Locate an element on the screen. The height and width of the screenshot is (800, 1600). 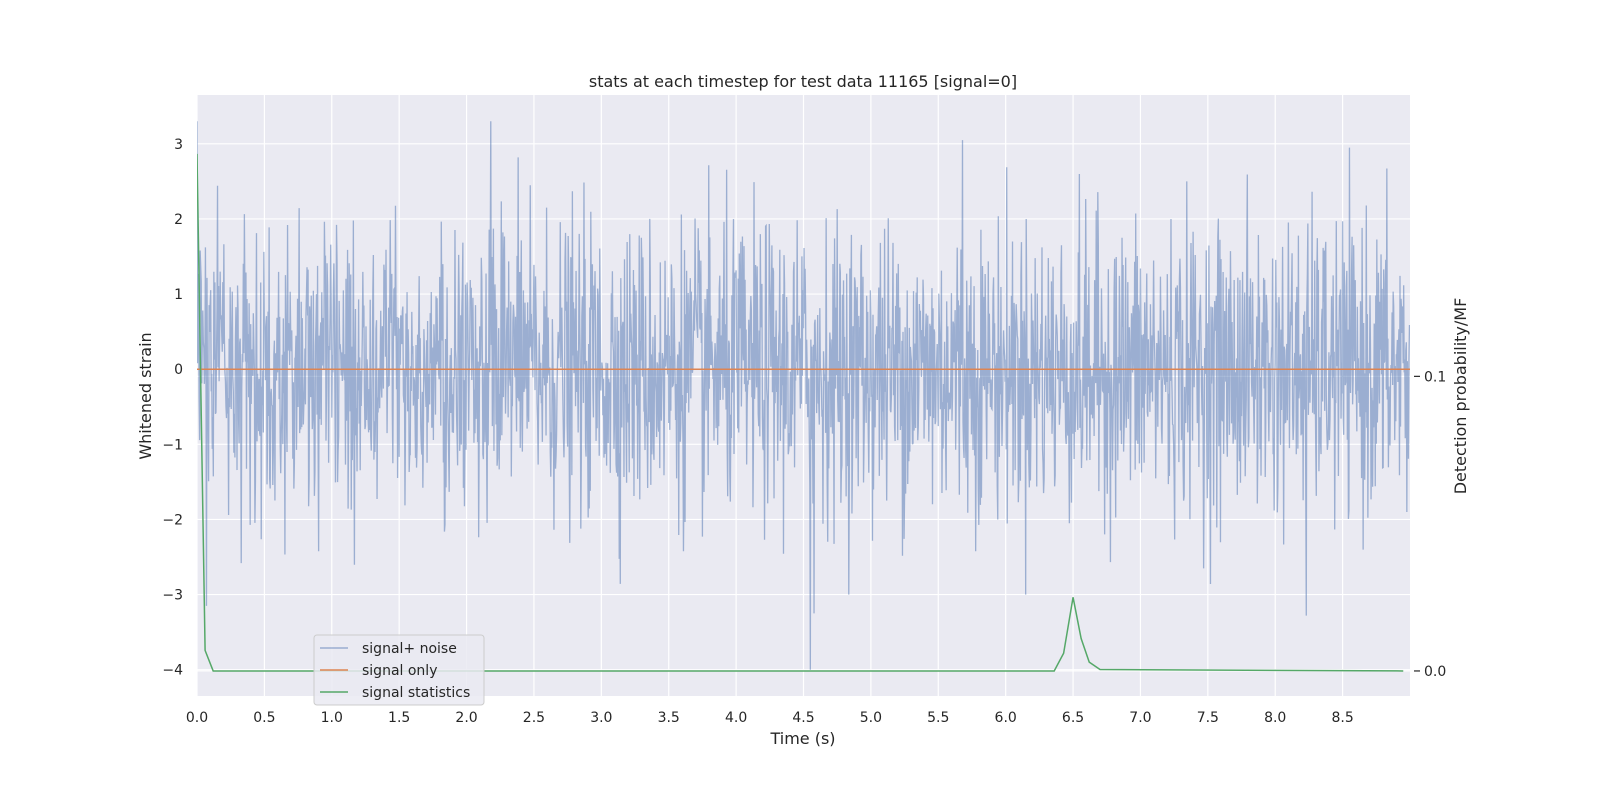
x-tick-label: 2.5 is located at coordinates (534, 718).